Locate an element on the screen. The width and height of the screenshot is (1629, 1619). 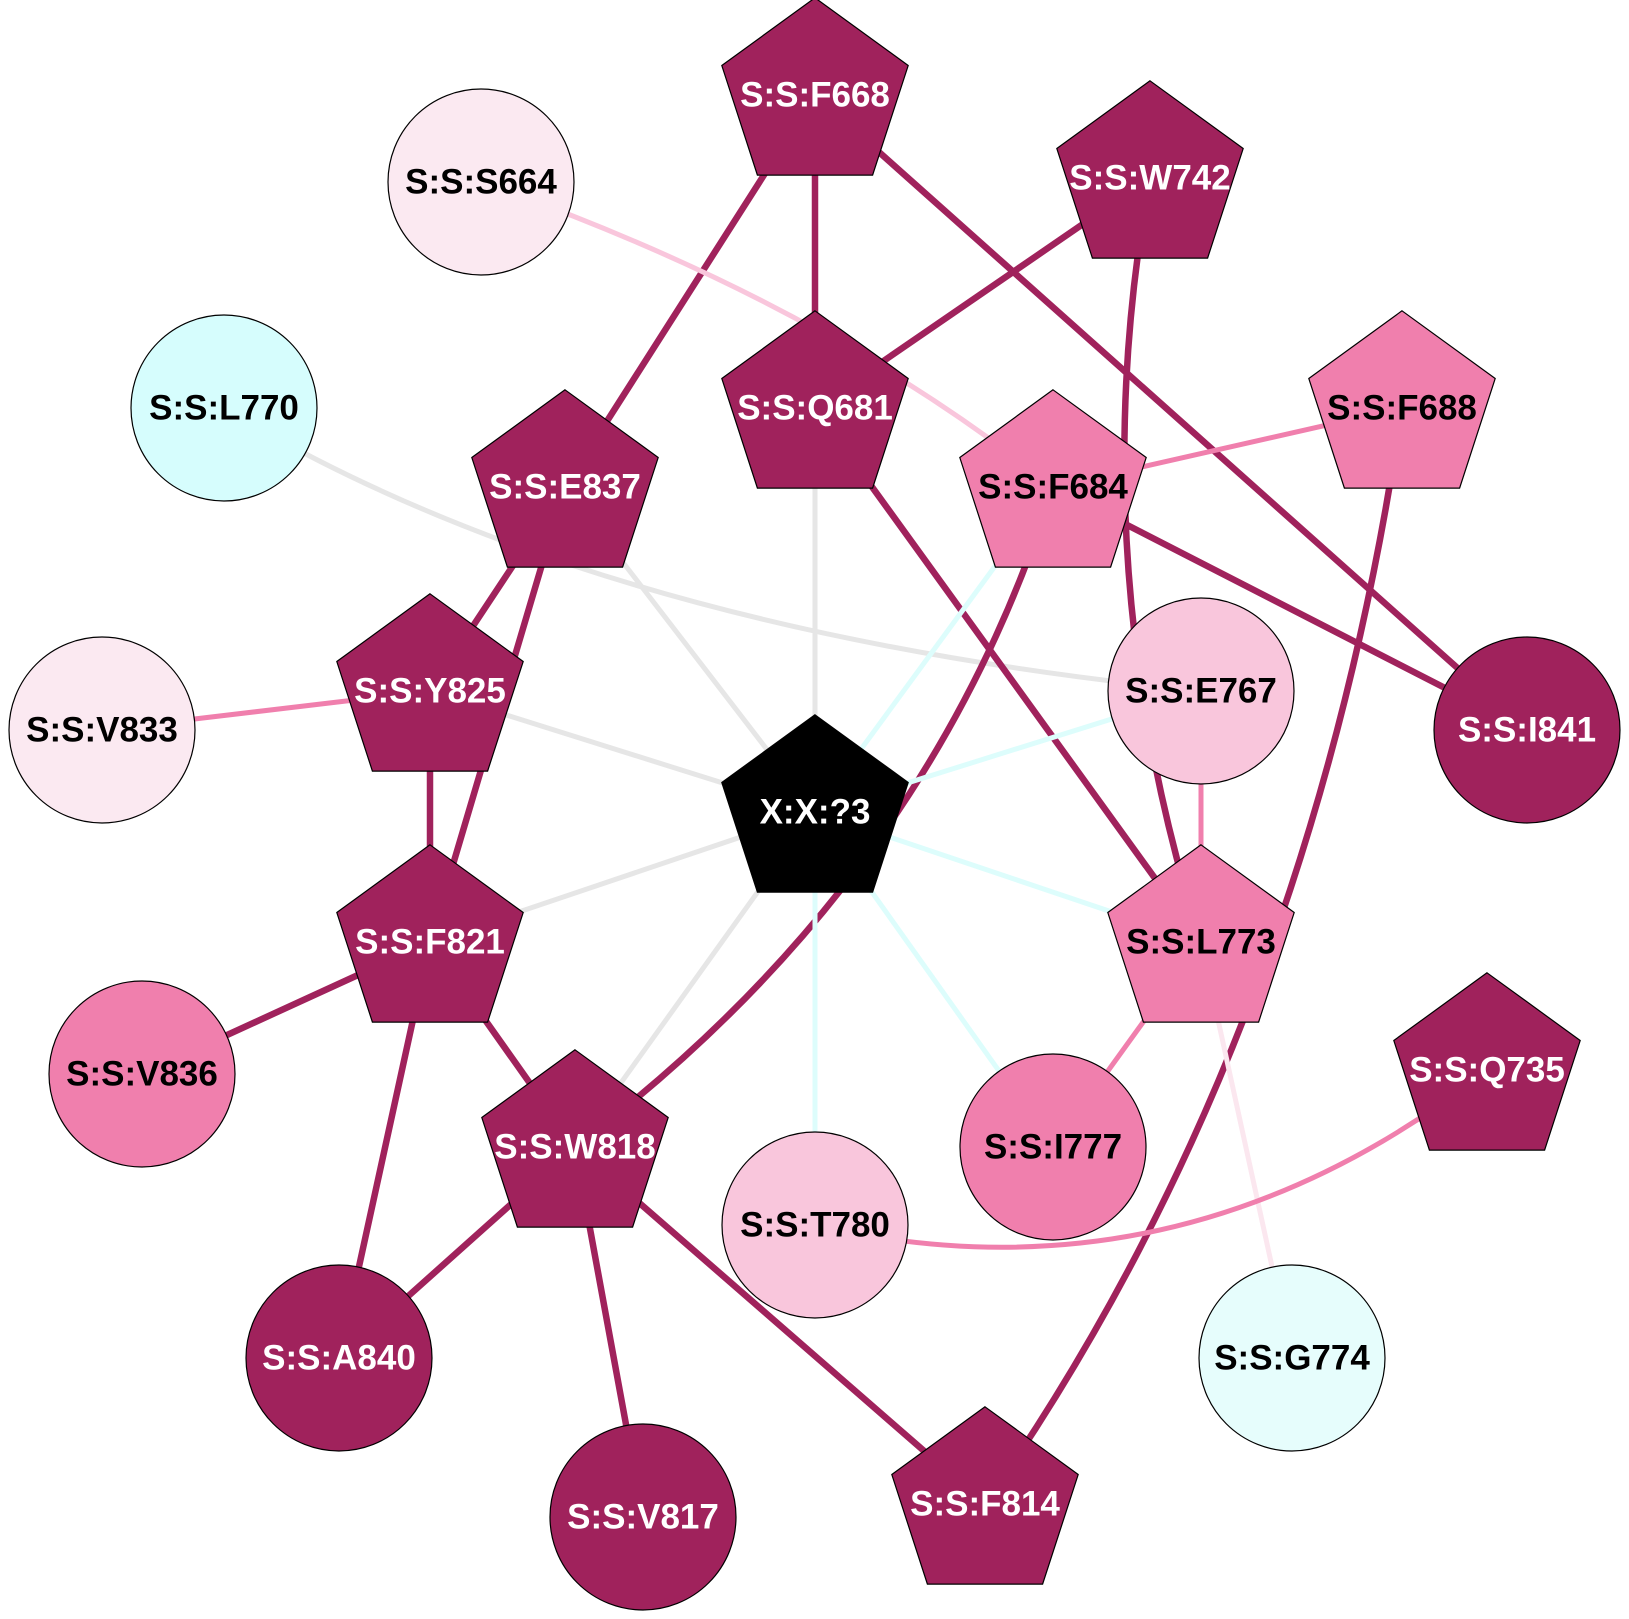
node-s-s-g774: S:S:G774 is located at coordinates (1292, 1358).